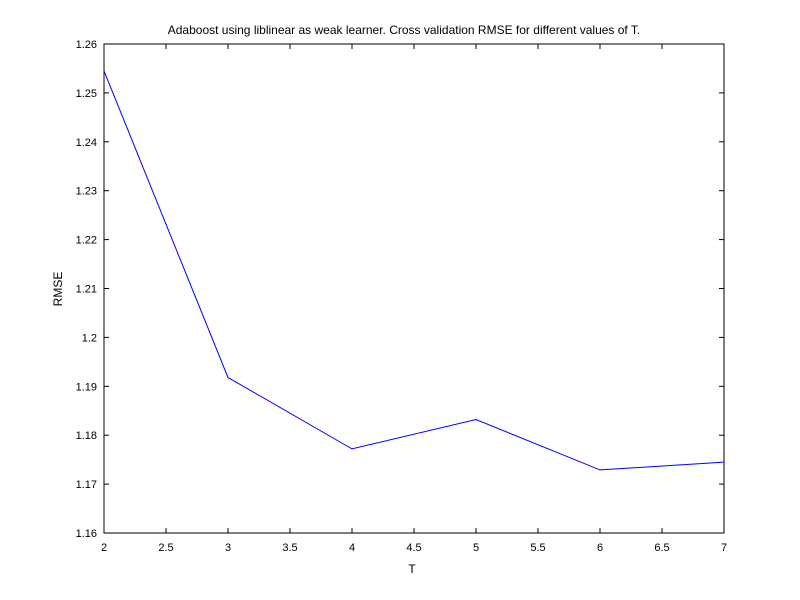 This screenshot has width=800, height=600. I want to click on y-tick-label: 1.19, so click(86, 387).